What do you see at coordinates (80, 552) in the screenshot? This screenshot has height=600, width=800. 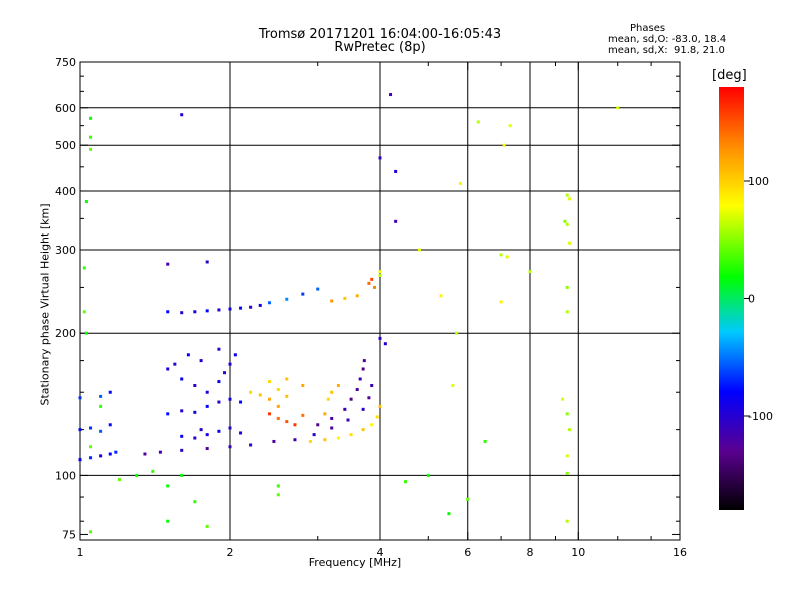 I see `x-tick-label: 1` at bounding box center [80, 552].